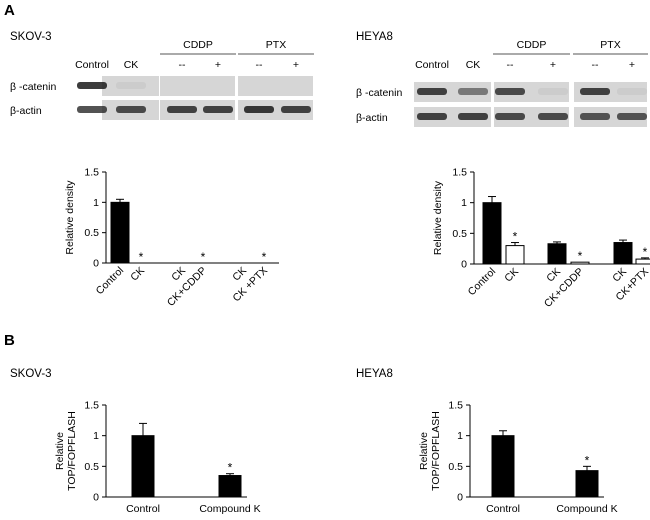 Image resolution: width=650 pixels, height=520 pixels. What do you see at coordinates (9, 340) in the screenshot?
I see `panel-letter-b: B` at bounding box center [9, 340].